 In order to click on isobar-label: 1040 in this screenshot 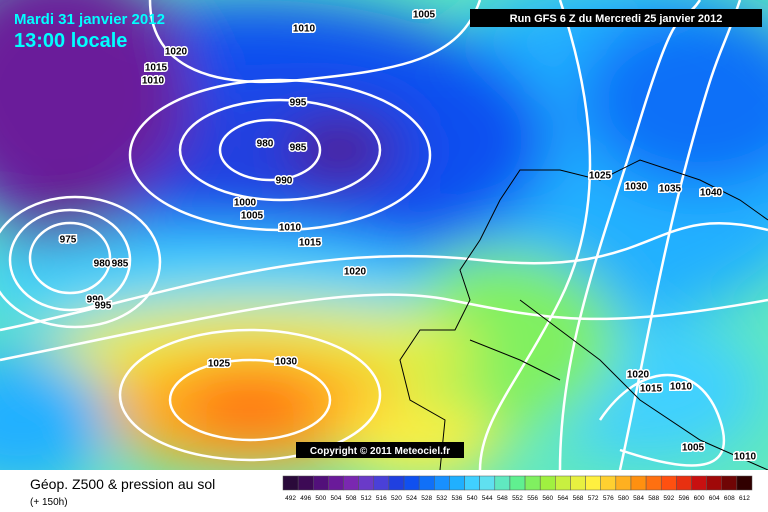, I will do `click(711, 193)`.